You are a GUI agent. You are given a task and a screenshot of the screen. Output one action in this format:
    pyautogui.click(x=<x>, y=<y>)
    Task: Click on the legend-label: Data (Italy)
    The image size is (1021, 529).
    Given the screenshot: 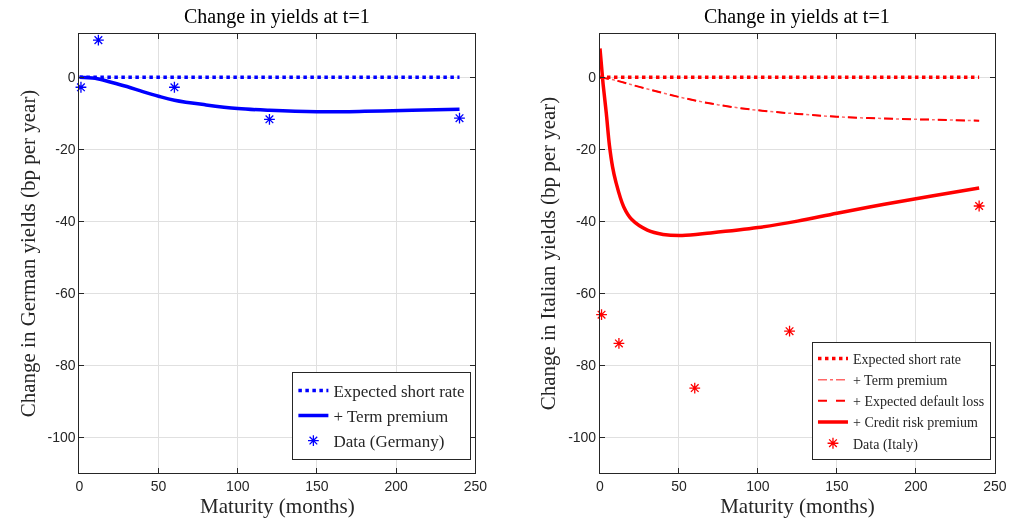 What is the action you would take?
    pyautogui.click(x=885, y=444)
    